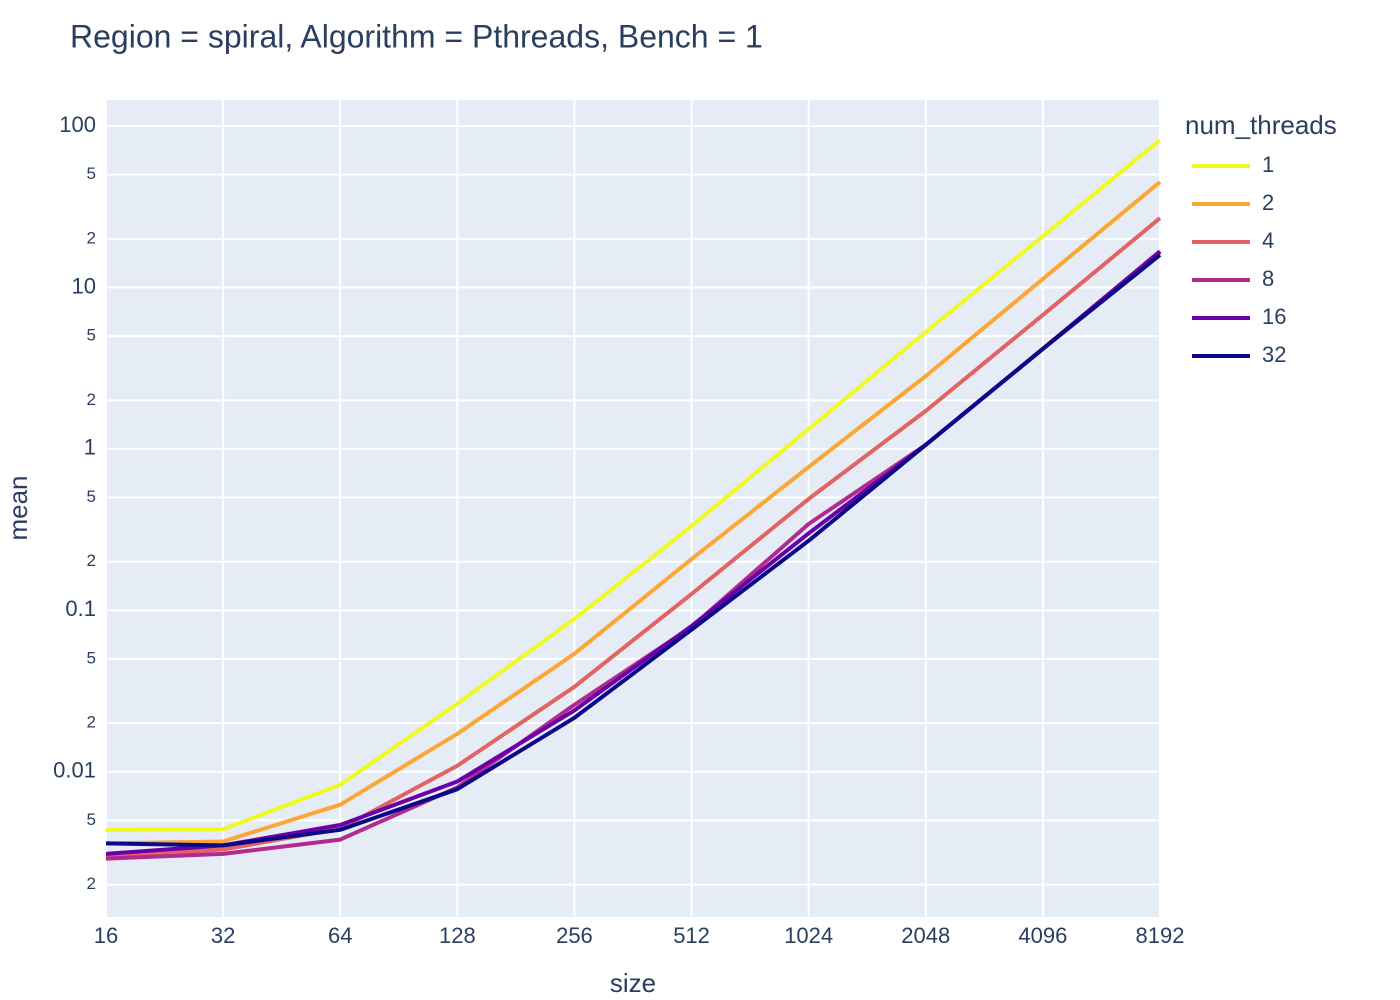  Describe the element at coordinates (1268, 164) in the screenshot. I see `legend-label: 1` at that location.